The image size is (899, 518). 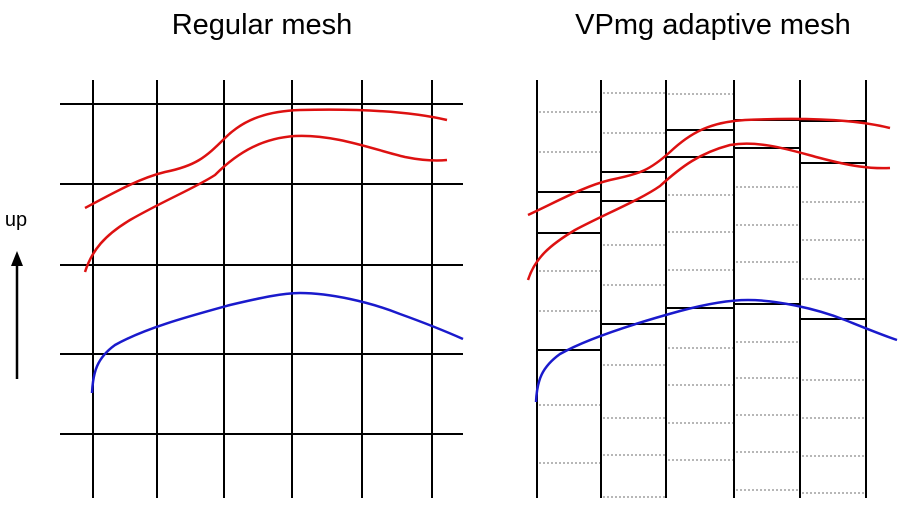 I want to click on left-panel-title: Regular mesh, so click(x=262, y=25).